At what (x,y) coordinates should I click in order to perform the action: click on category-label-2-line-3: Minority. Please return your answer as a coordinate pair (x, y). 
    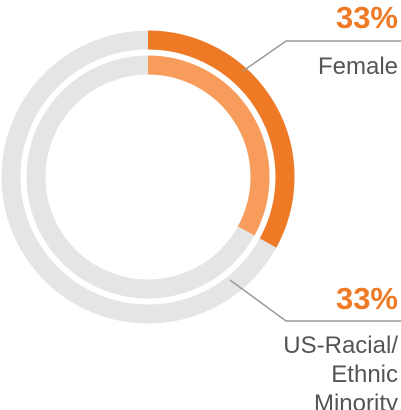
    Looking at the image, I should click on (356, 400).